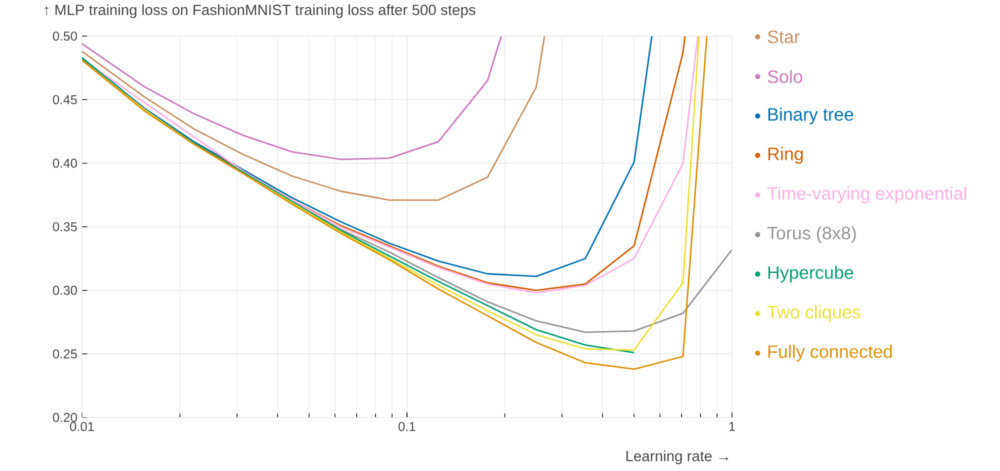  Describe the element at coordinates (64, 353) in the screenshot. I see `y-tick-label: 0.25` at that location.